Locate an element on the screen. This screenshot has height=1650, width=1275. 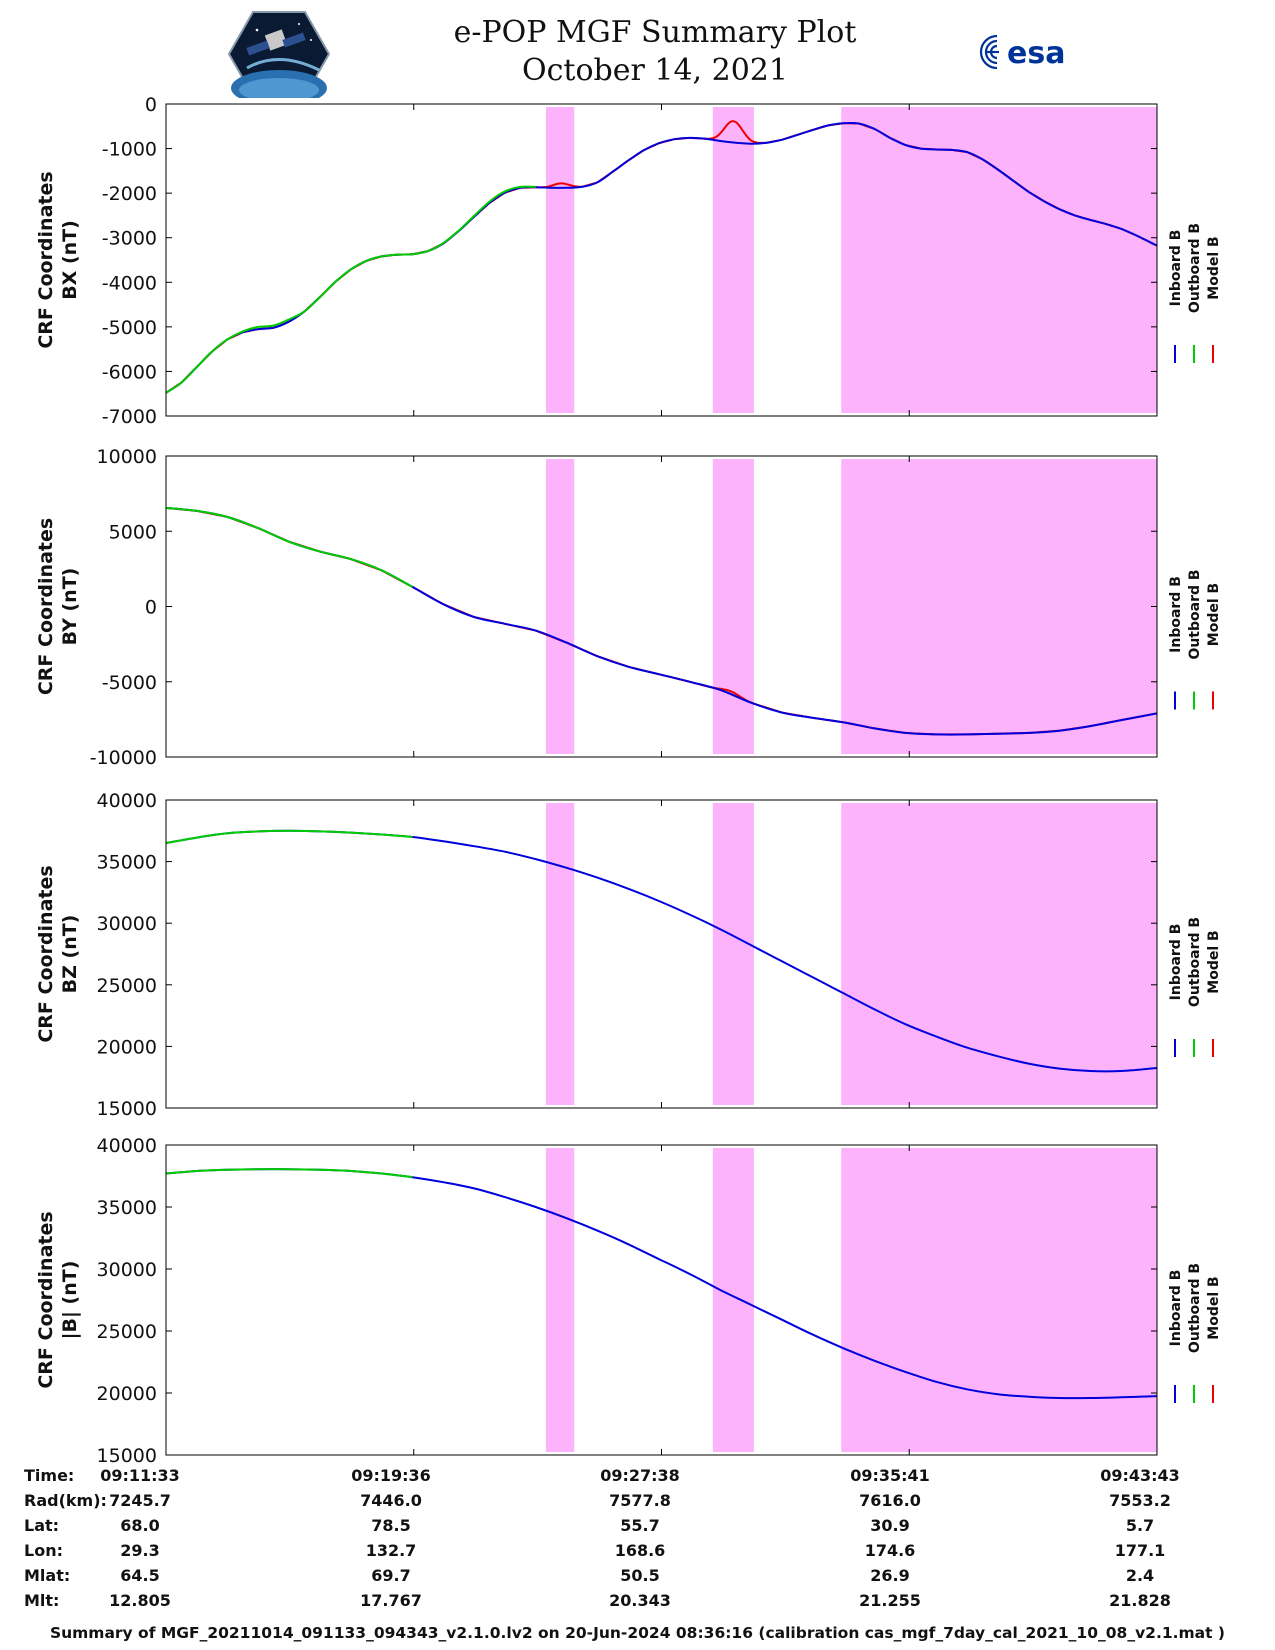
info-row: Mlat: 64.5 69.7 50.5 26.9 2.4 is located at coordinates (622, 1578).